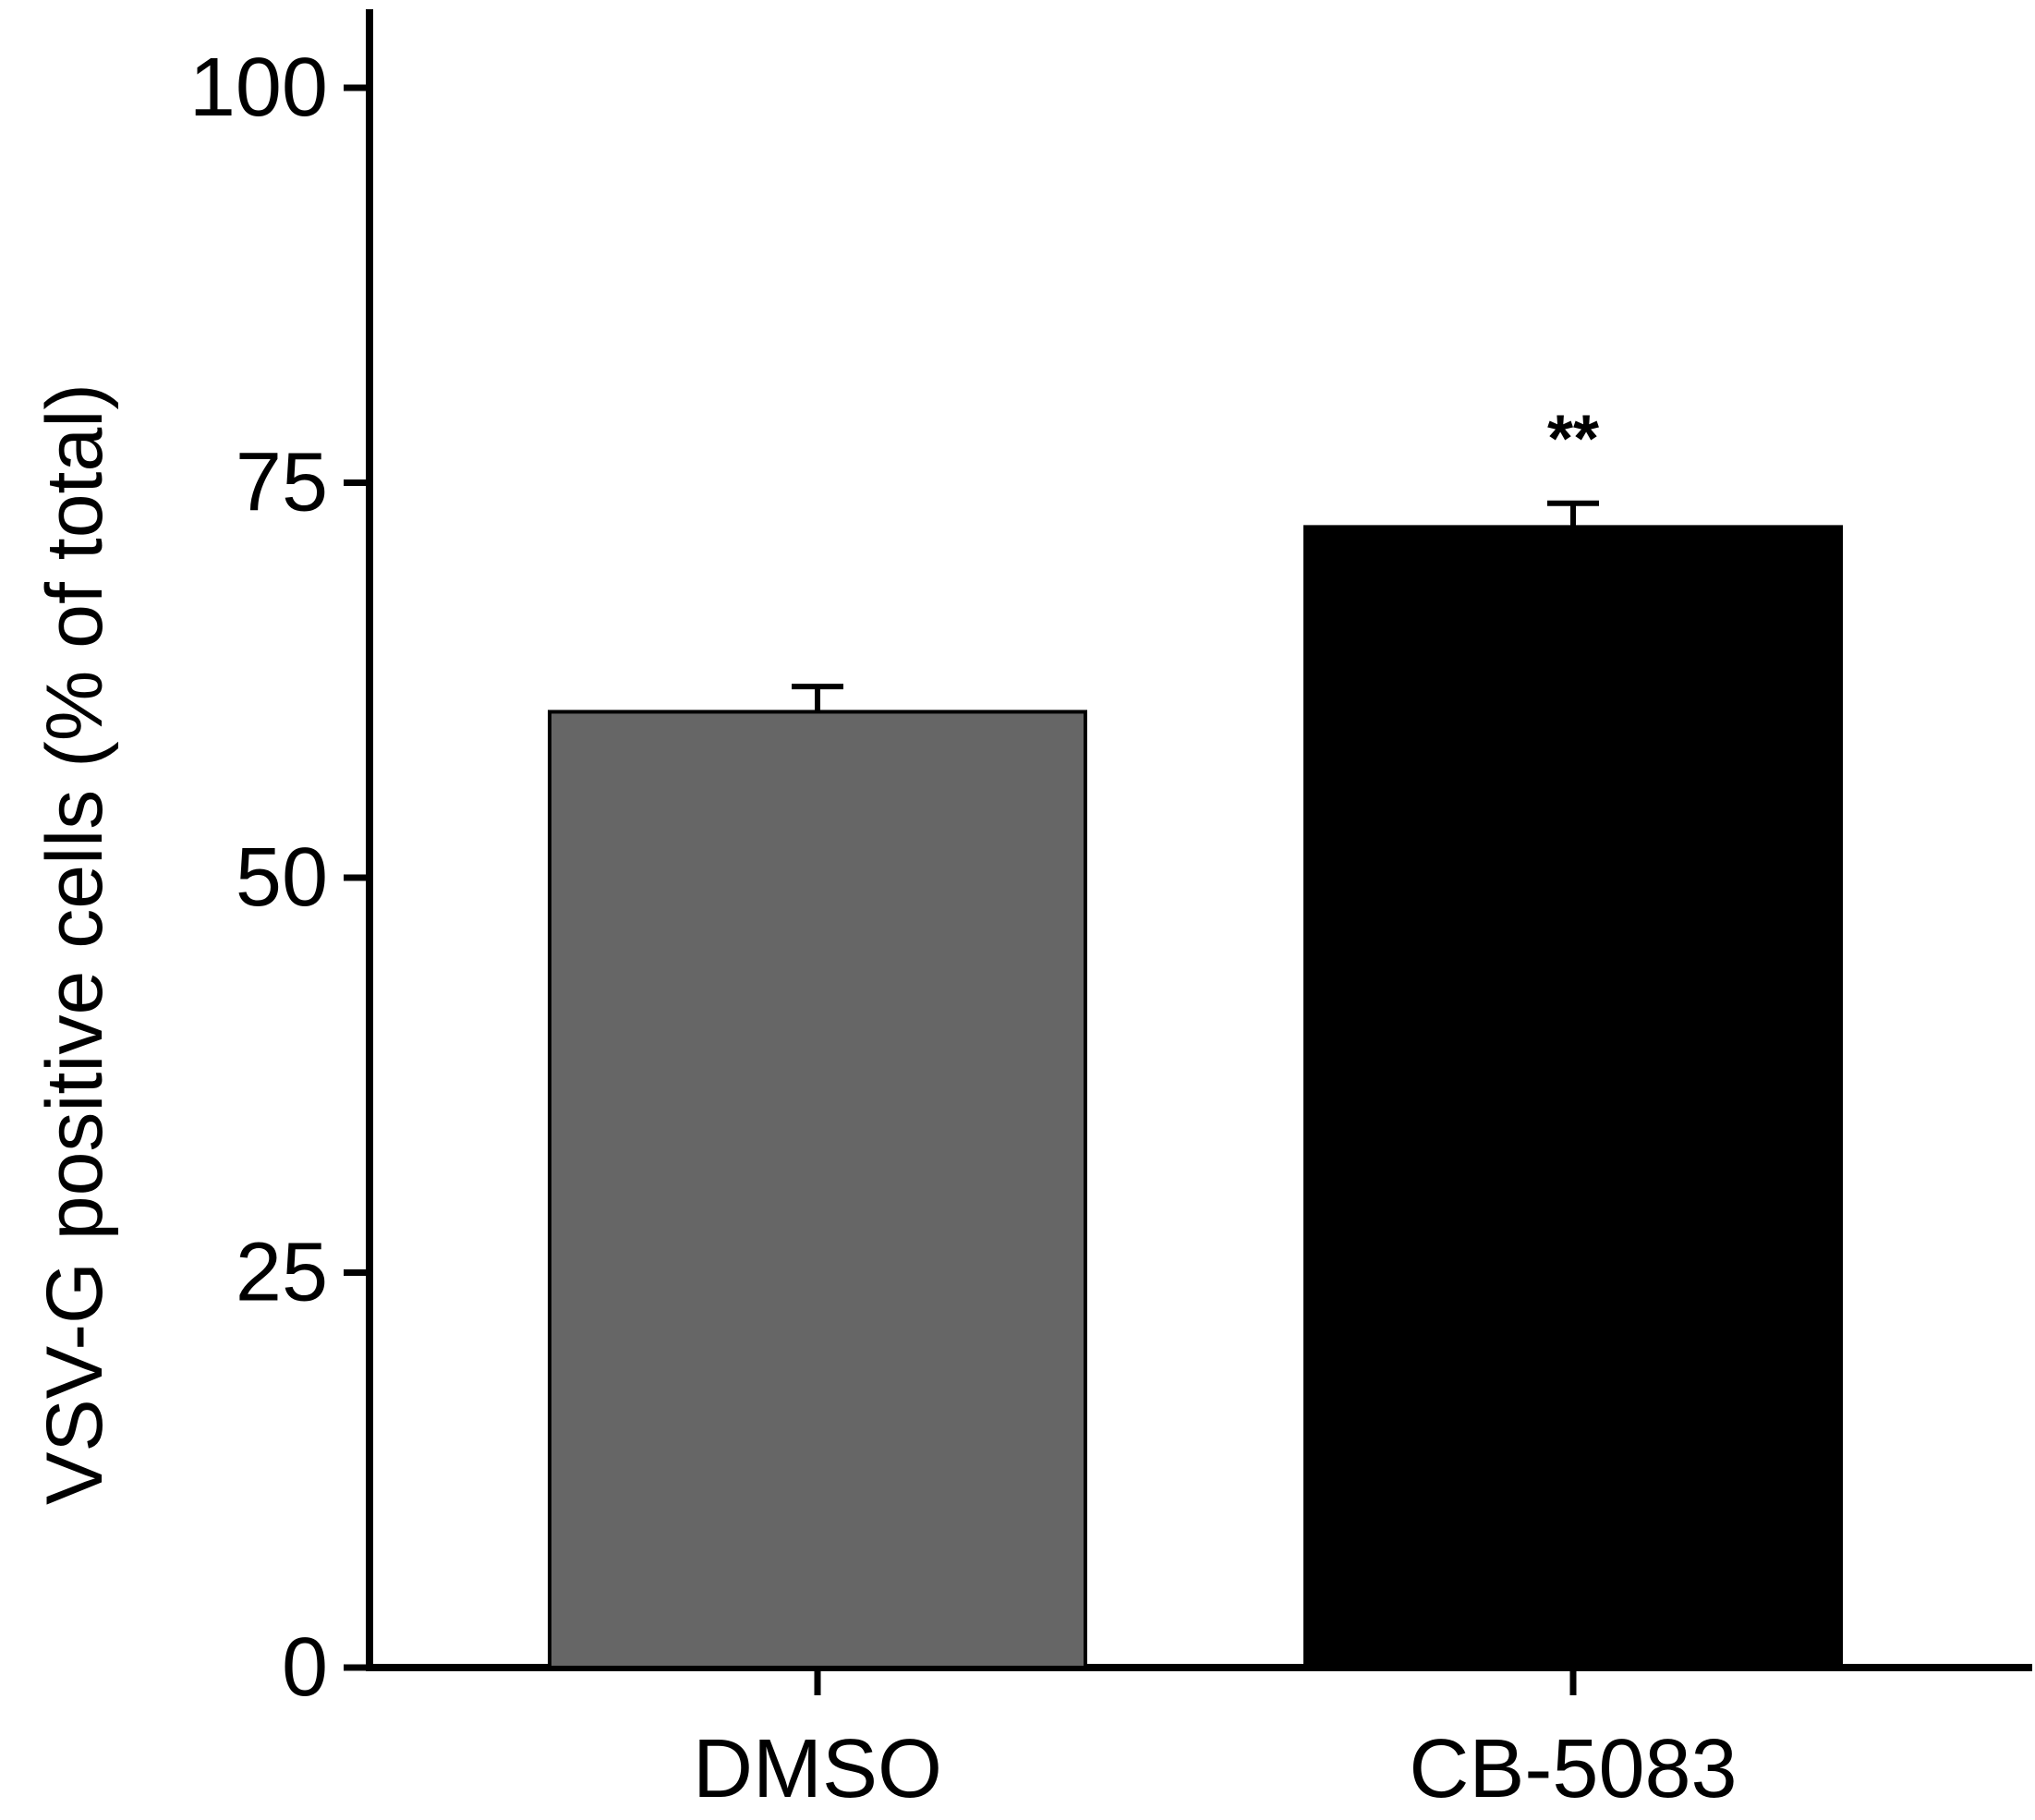 The image size is (2035, 1820). What do you see at coordinates (74, 944) in the screenshot?
I see `y-axis-title: VSV-G positive cells (% of total)` at bounding box center [74, 944].